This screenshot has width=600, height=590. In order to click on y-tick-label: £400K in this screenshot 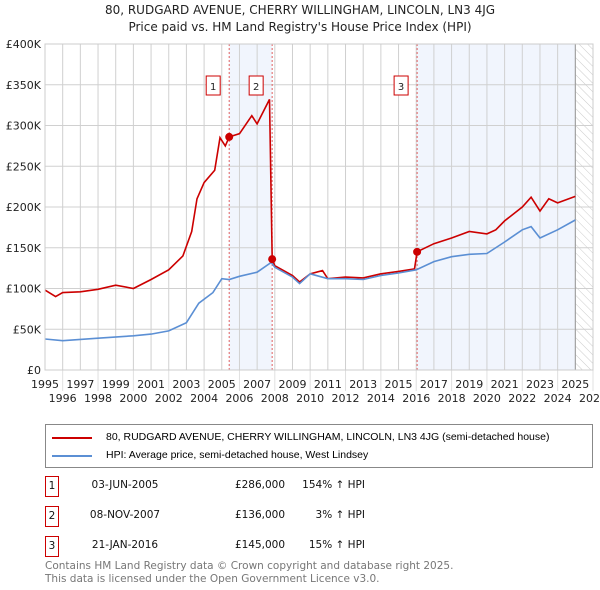, I will do `click(24, 44)`.